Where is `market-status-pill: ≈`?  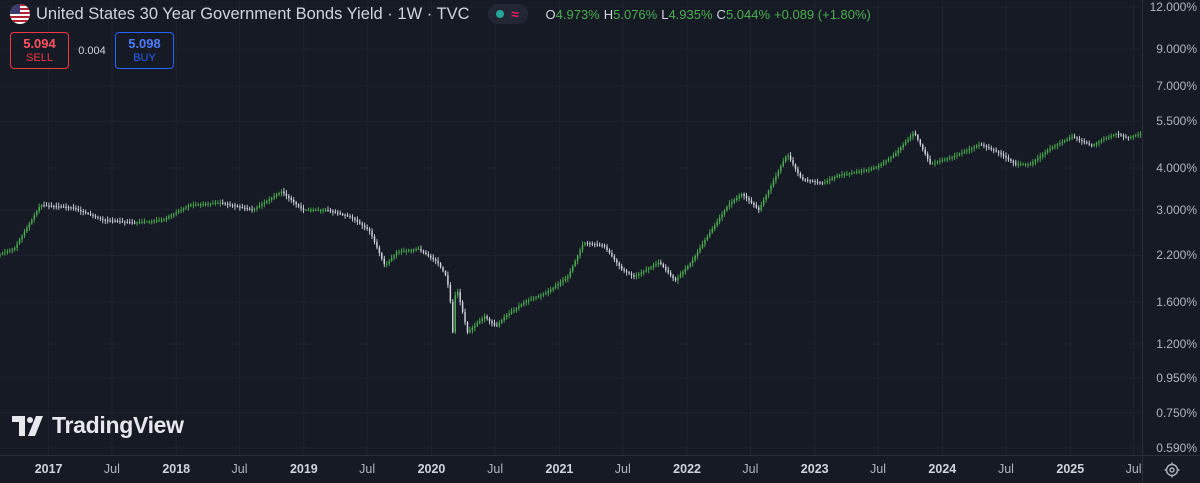
market-status-pill: ≈ is located at coordinates (507, 14).